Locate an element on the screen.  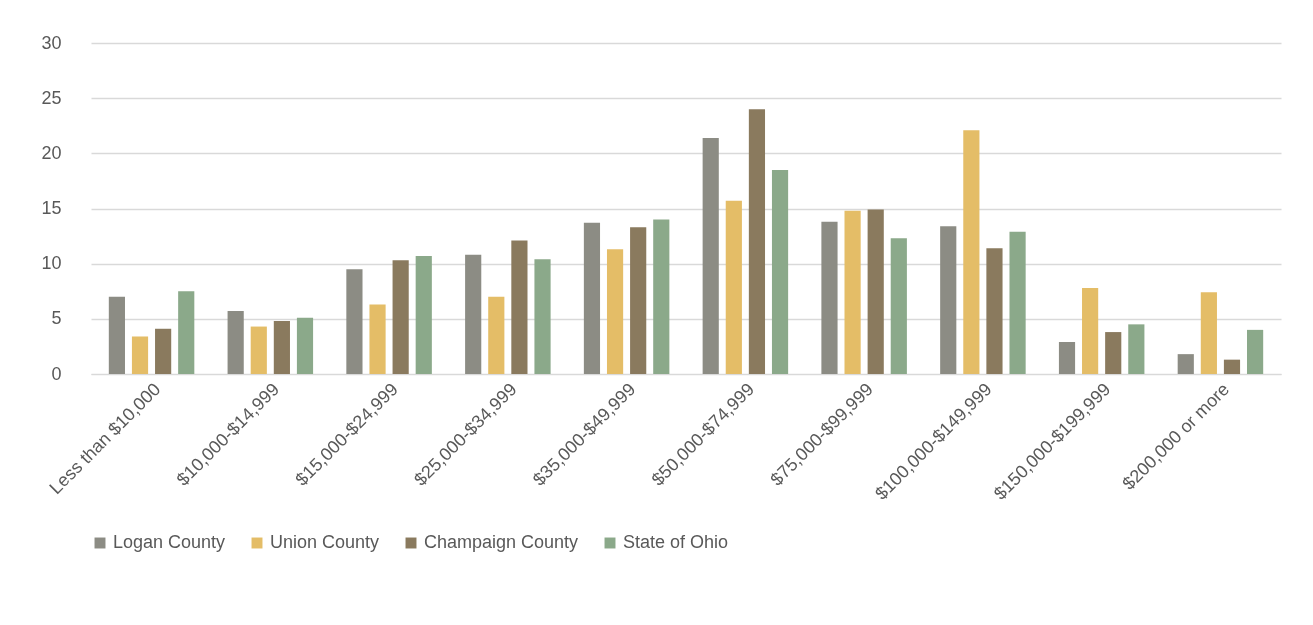
legend-label: Union County is located at coordinates (325, 542).